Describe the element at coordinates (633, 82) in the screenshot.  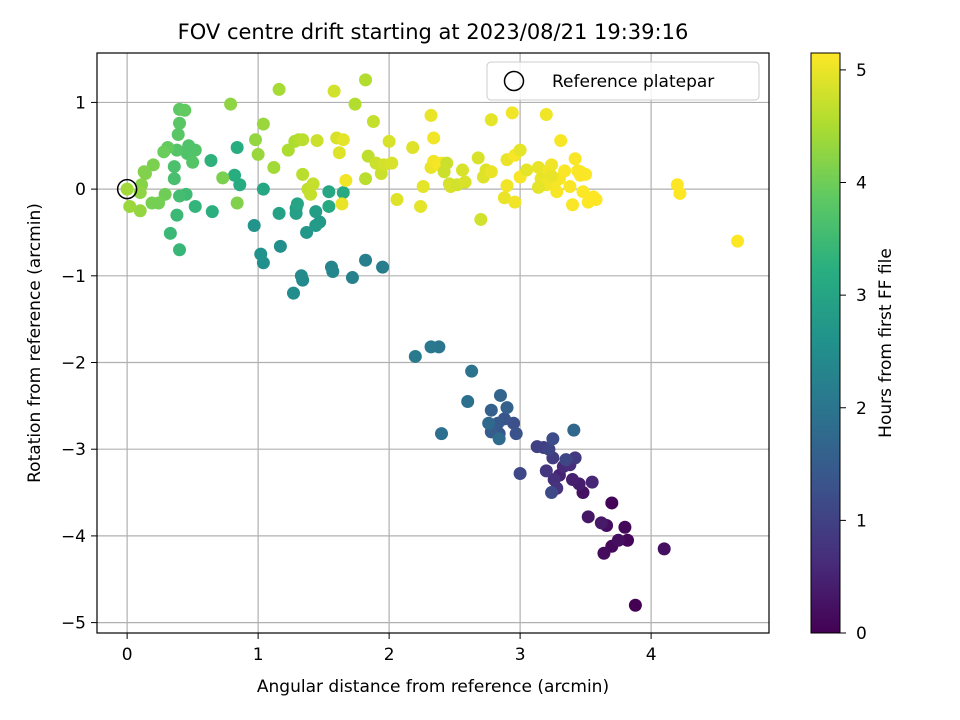
I see `legend-entry-reference: Reference platepar` at that location.